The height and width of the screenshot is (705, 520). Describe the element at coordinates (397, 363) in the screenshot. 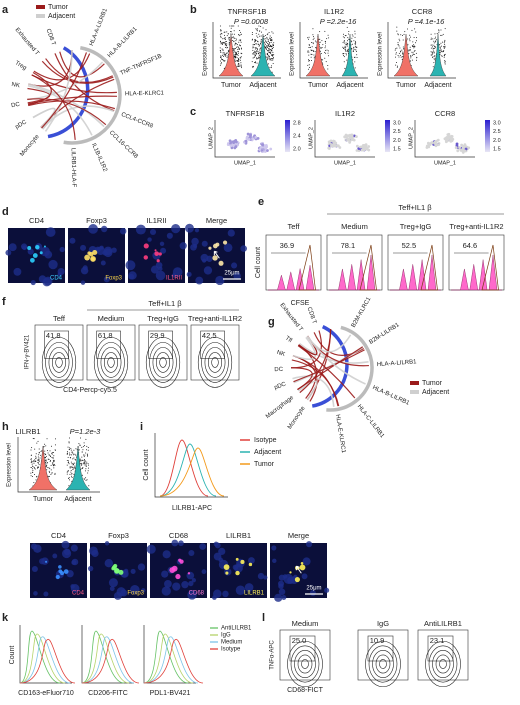

I see `pair-label: HLA-A-LILRB1` at that location.